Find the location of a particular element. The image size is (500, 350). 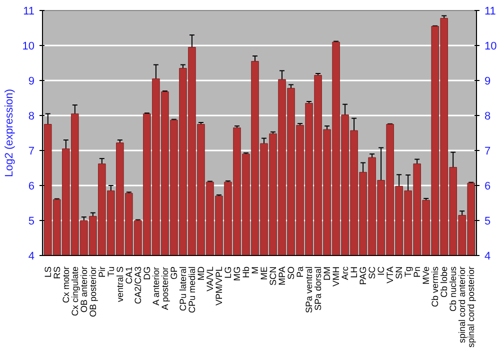

x-tick-label: VA/VL is located at coordinates (209, 279).